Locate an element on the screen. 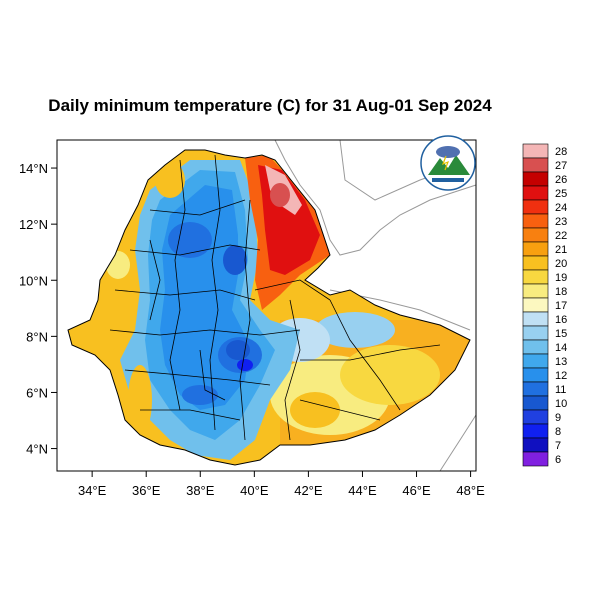  colorbar-label: 22 is located at coordinates (561, 236).